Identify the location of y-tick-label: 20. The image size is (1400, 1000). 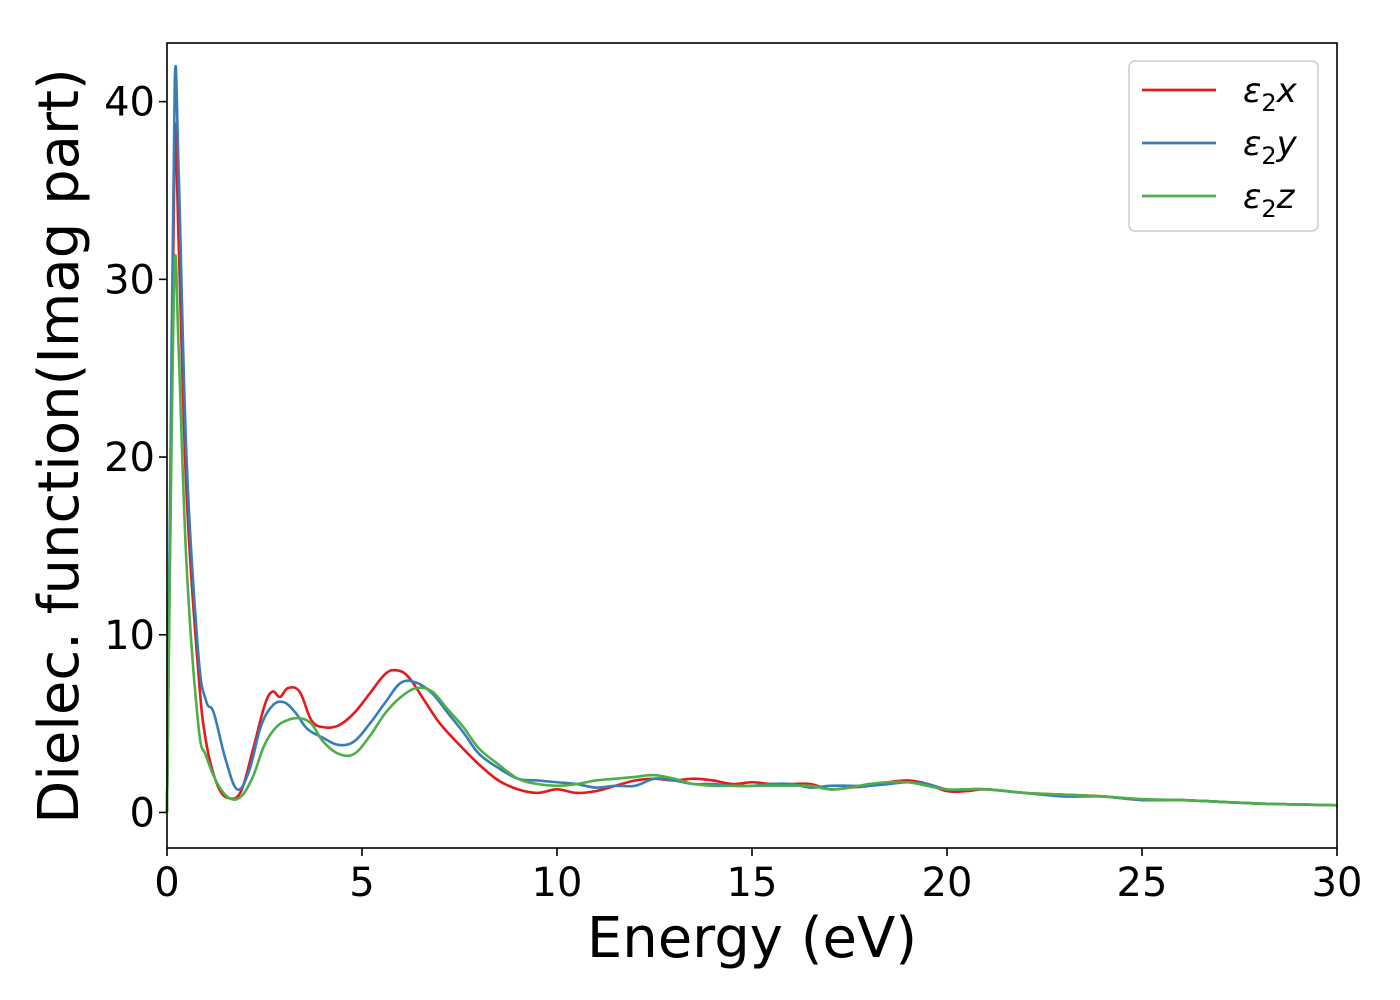
(129, 458).